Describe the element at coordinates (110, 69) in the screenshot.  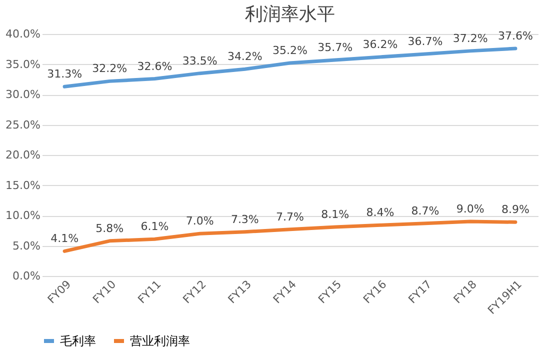
I see `data-label: 32.2%` at that location.